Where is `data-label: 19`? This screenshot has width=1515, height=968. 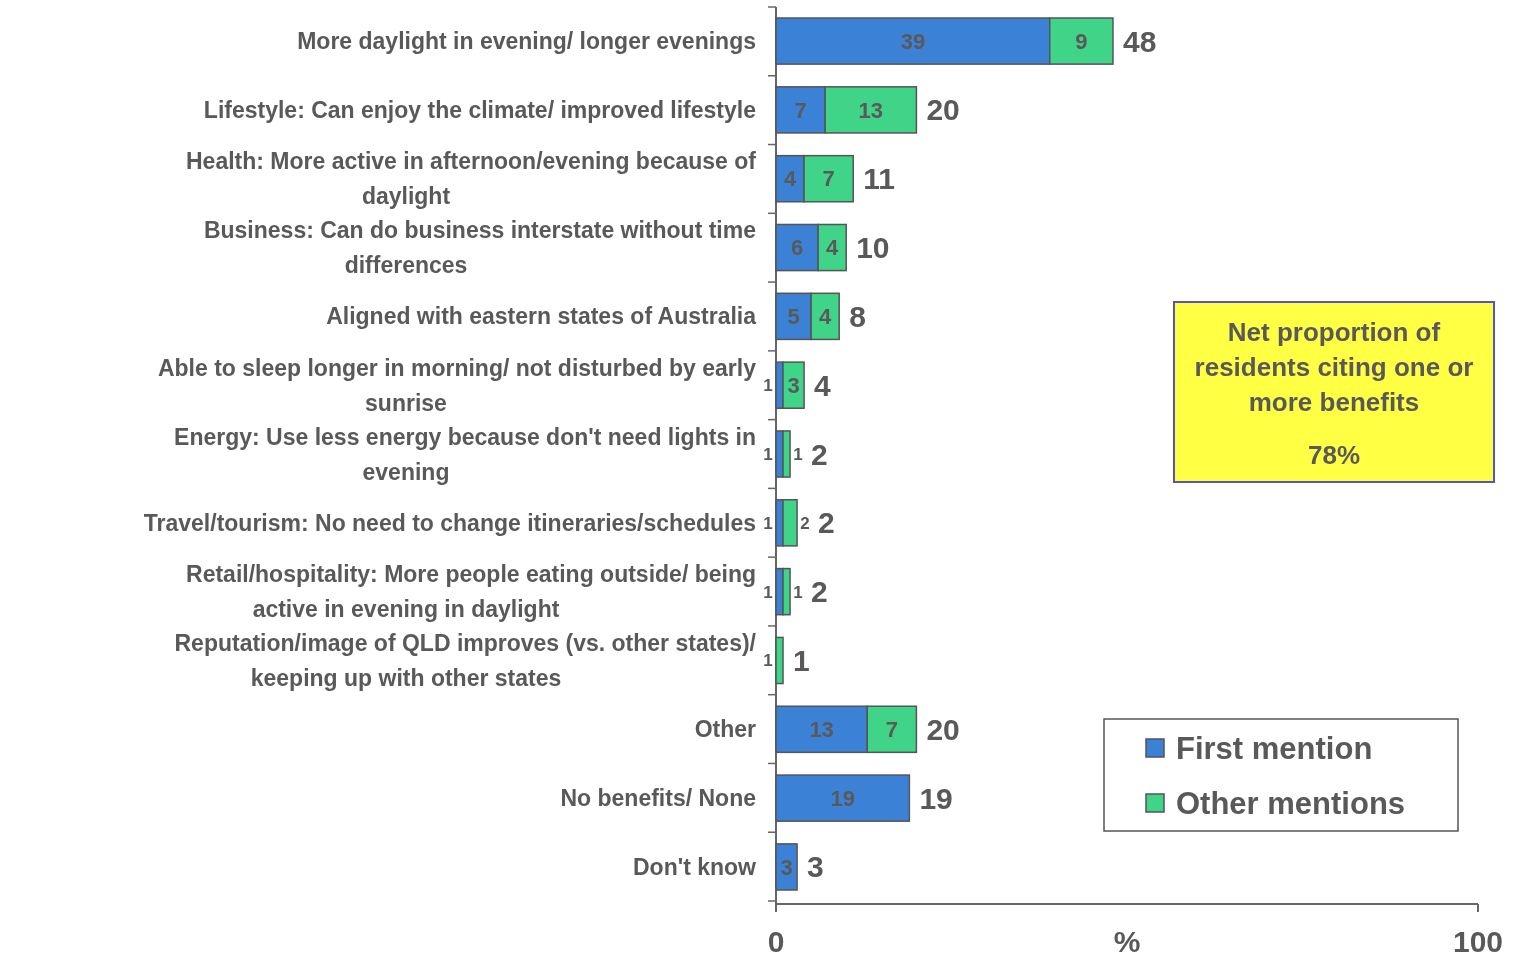
data-label: 19 is located at coordinates (842, 798).